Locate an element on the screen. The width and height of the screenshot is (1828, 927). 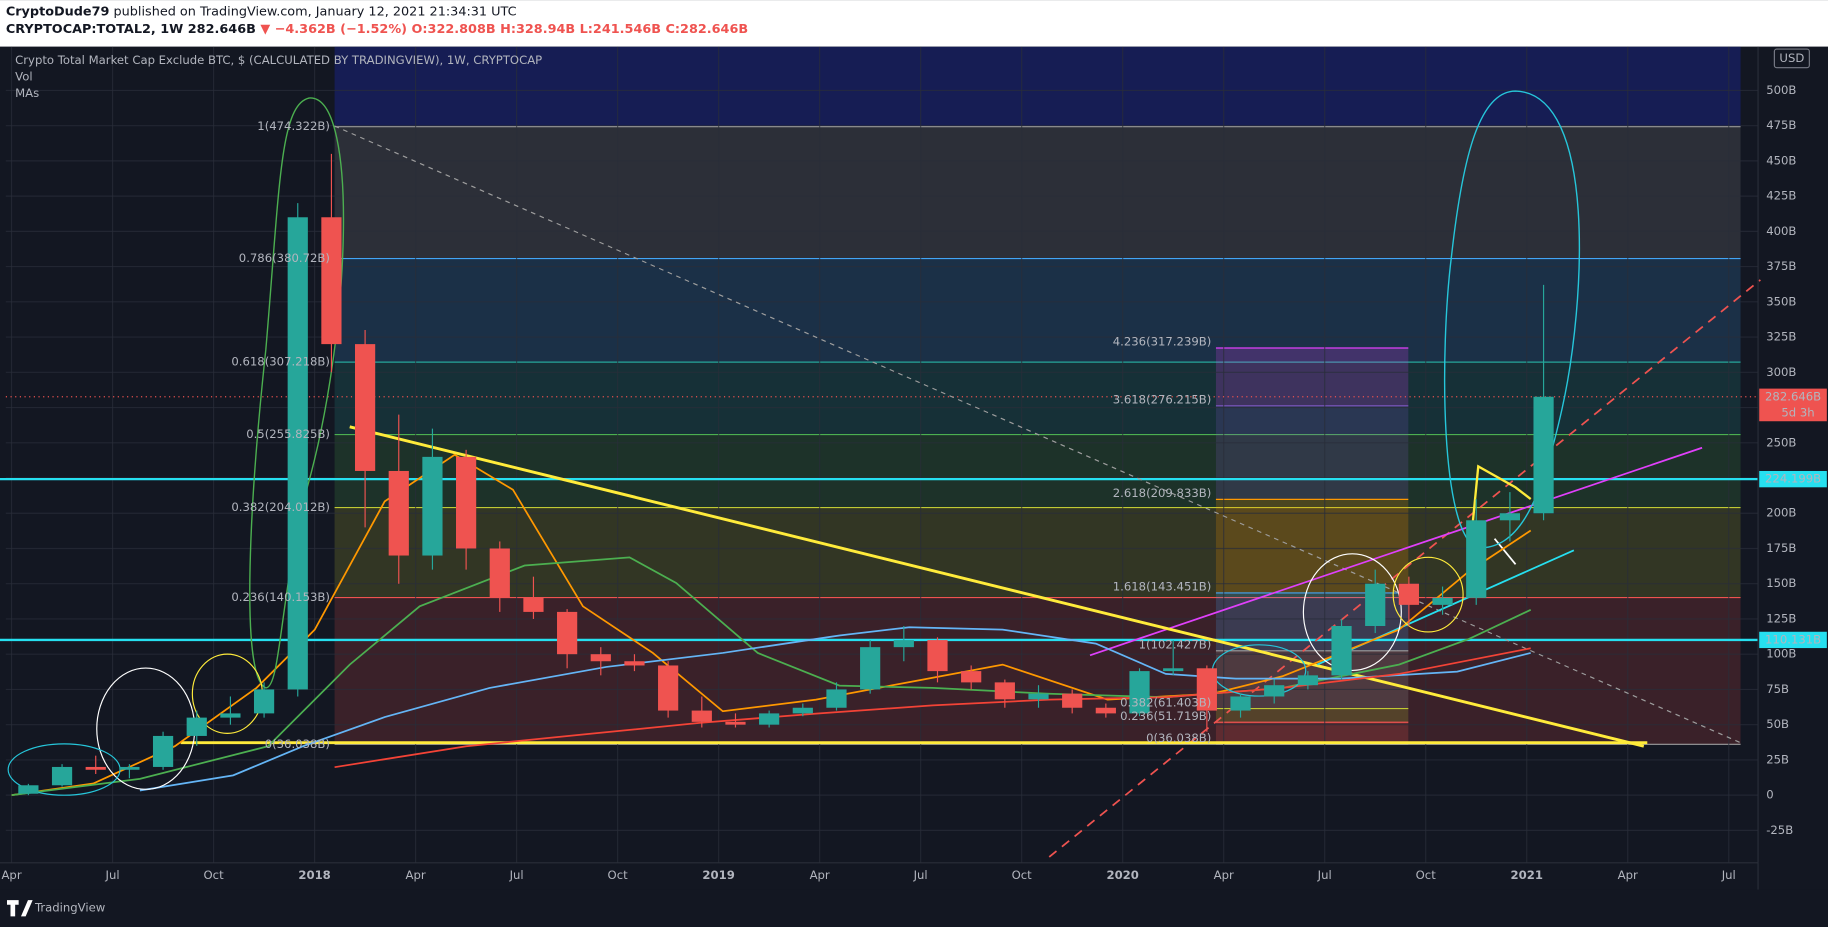
y-tick-label: 100B is located at coordinates (1781, 654).